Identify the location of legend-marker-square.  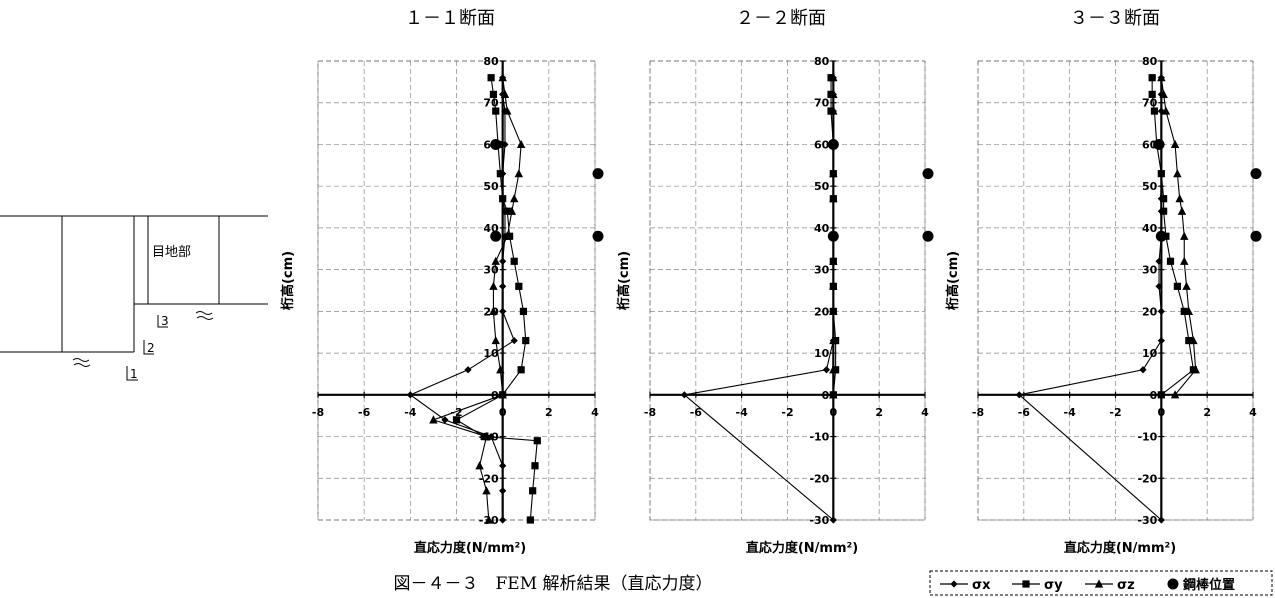
(1026, 584).